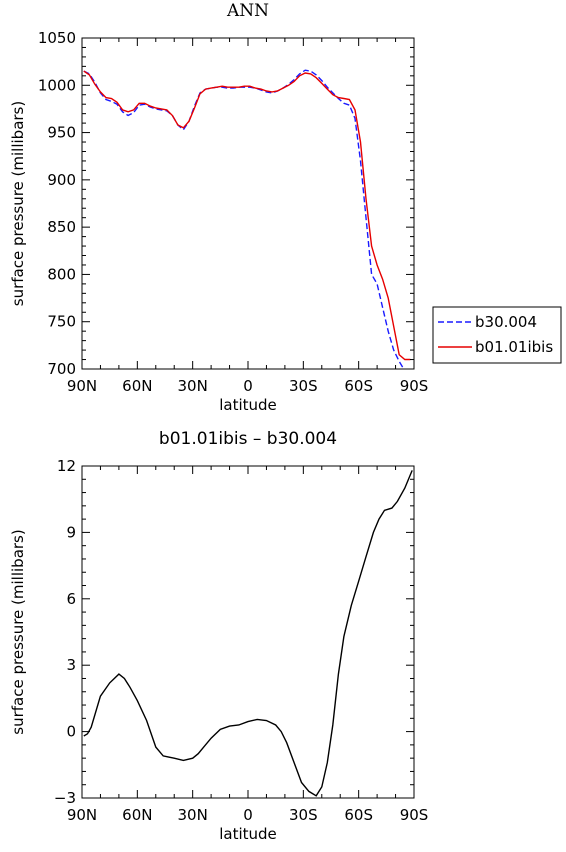 This screenshot has width=566, height=852. What do you see at coordinates (71, 665) in the screenshot?
I see `y-tick-label: 3` at bounding box center [71, 665].